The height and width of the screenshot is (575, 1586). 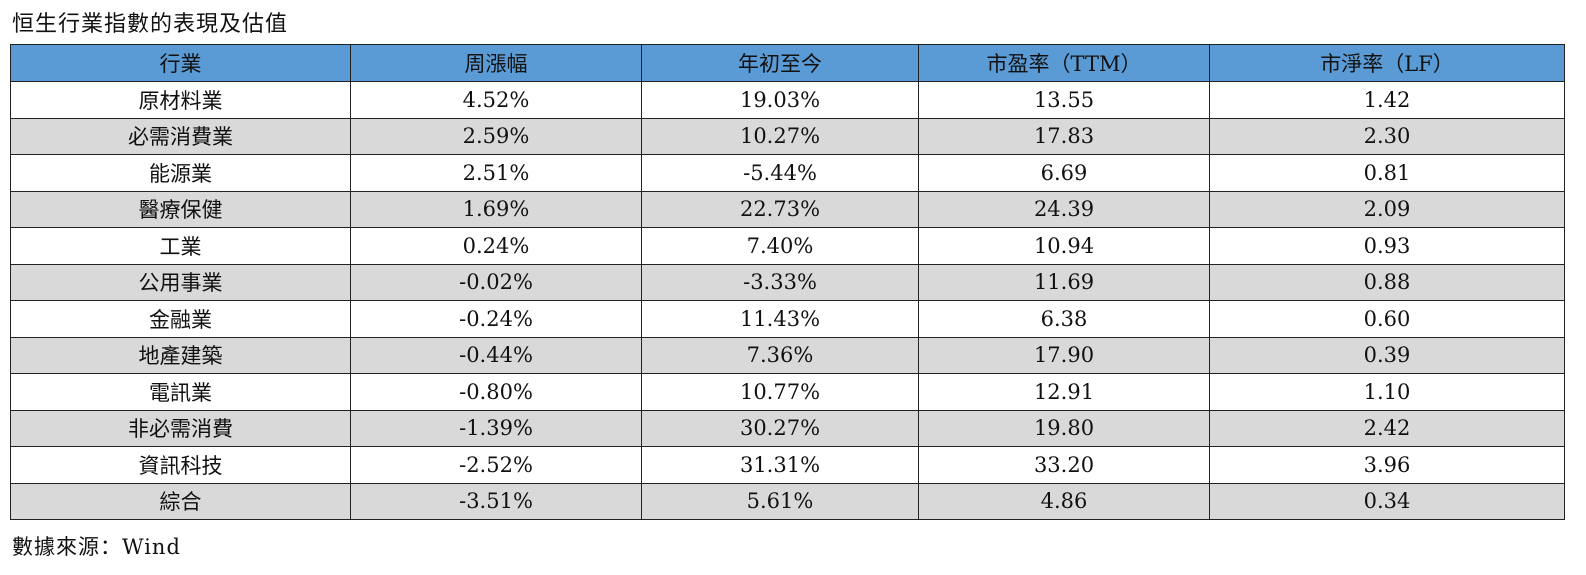 I want to click on cell-weekly-change: -0.80%, so click(x=496, y=392).